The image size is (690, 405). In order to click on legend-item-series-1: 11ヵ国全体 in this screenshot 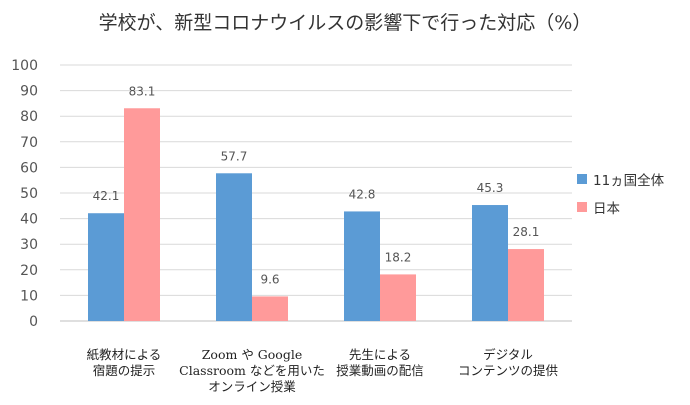, I will do `click(620, 179)`.